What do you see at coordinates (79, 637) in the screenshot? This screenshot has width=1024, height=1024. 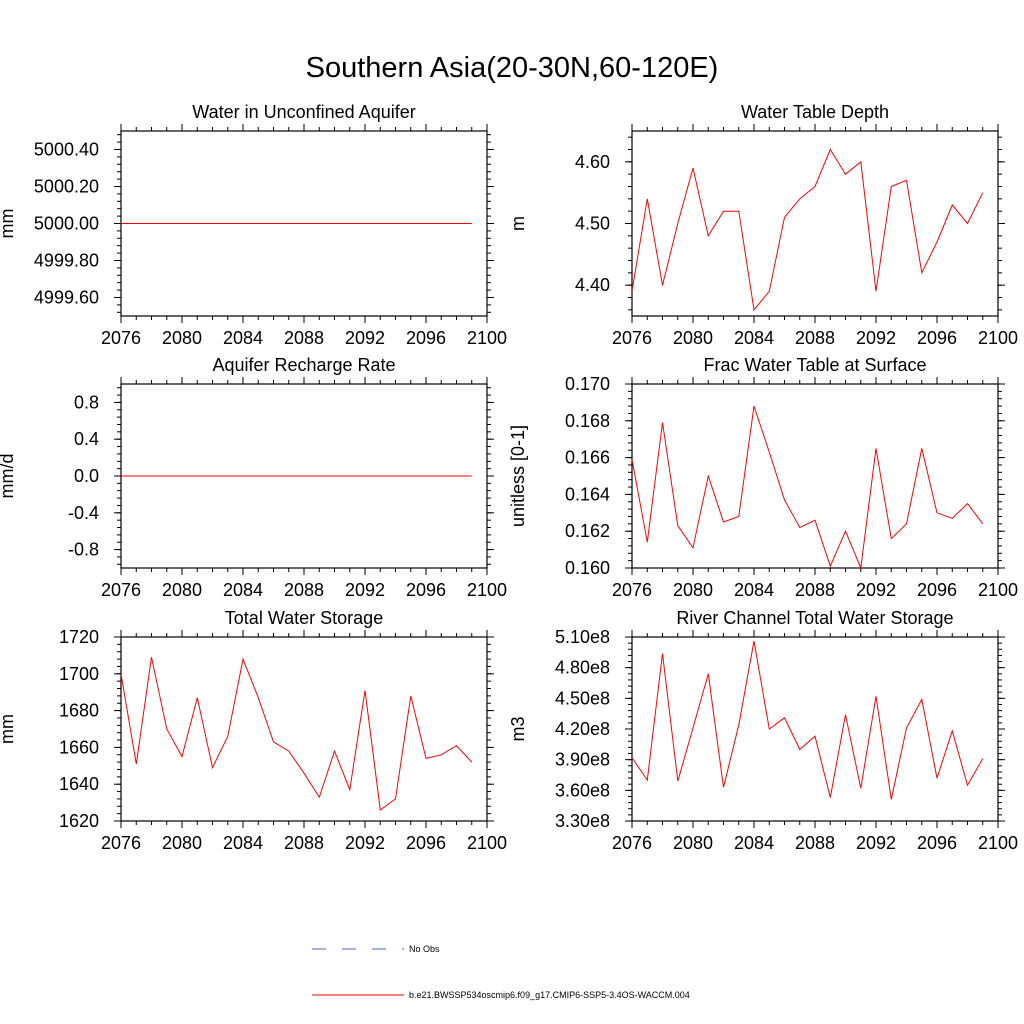 I see `y-tick-label: 1720` at bounding box center [79, 637].